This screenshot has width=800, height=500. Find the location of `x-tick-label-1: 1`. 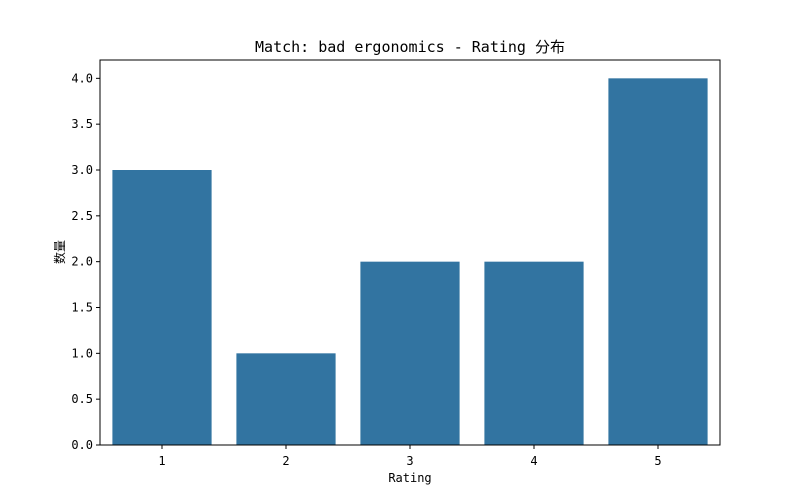

x-tick-label-1: 1 is located at coordinates (161, 461).